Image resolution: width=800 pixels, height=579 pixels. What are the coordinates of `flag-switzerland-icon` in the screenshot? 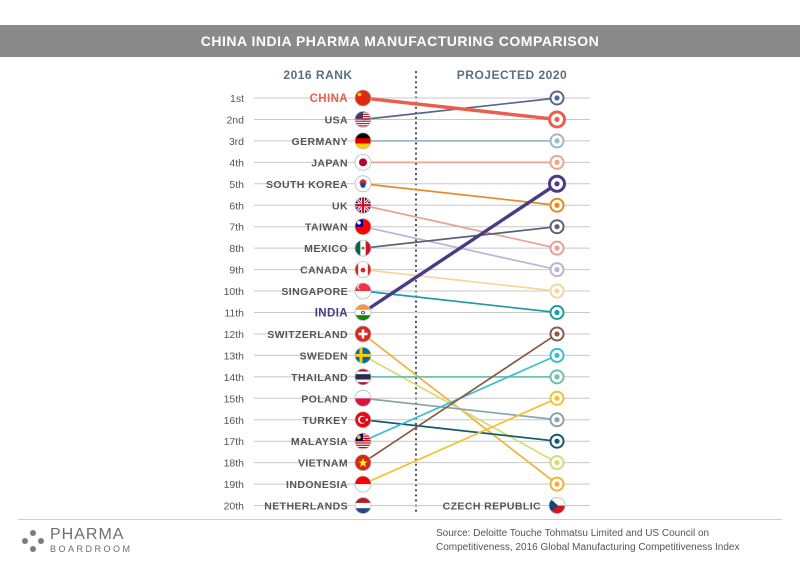 It's located at (363, 334).